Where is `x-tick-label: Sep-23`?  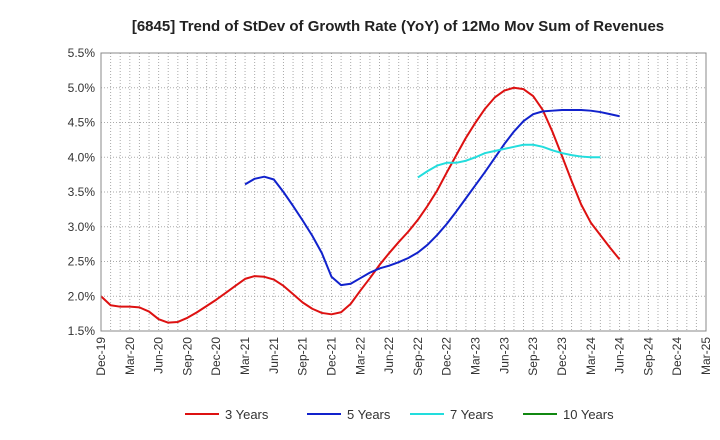
x-tick-label: Sep-23 is located at coordinates (533, 356).